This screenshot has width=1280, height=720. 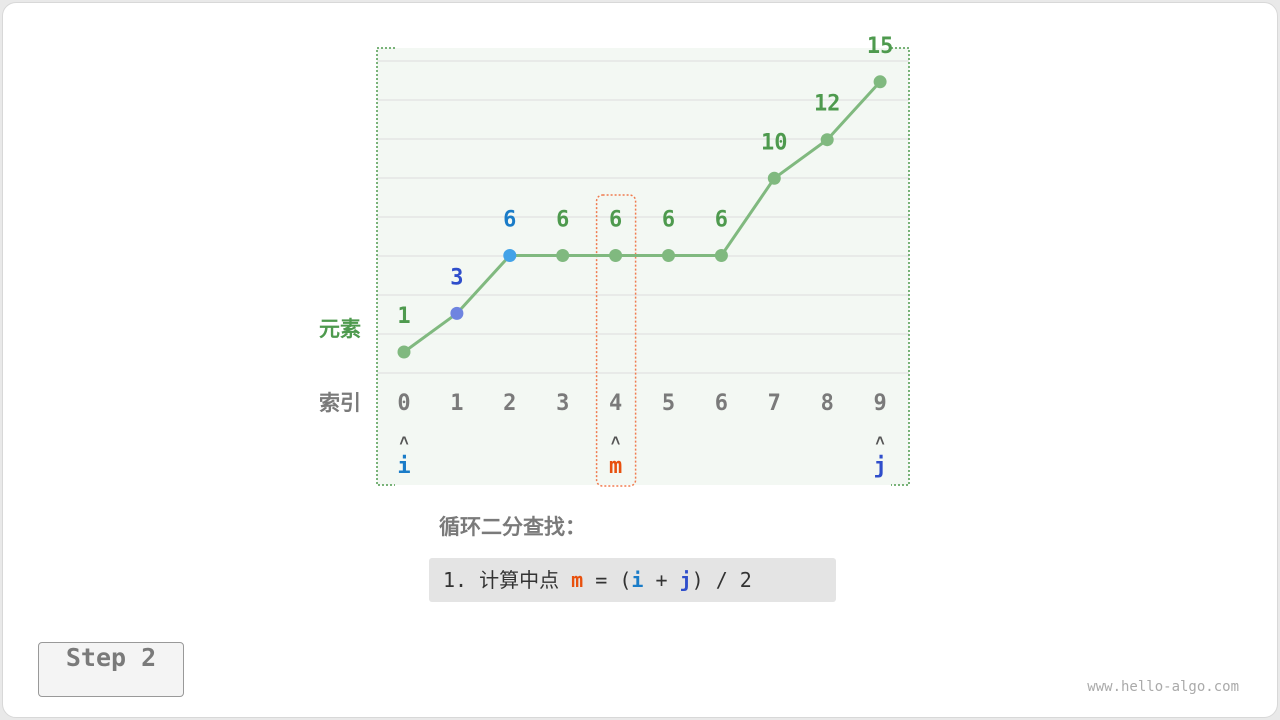 I want to click on element-value: 3, so click(x=456, y=277).